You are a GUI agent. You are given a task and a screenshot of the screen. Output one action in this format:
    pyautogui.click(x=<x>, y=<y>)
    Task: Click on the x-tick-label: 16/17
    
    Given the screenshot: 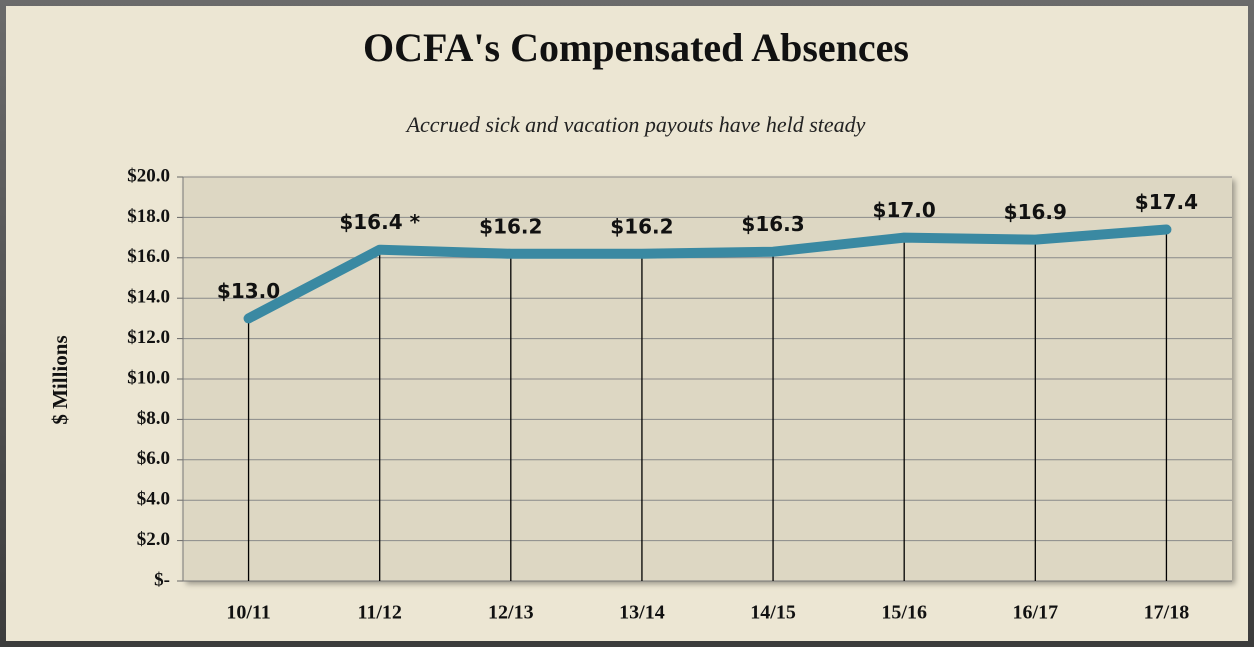 What is the action you would take?
    pyautogui.click(x=1036, y=613)
    